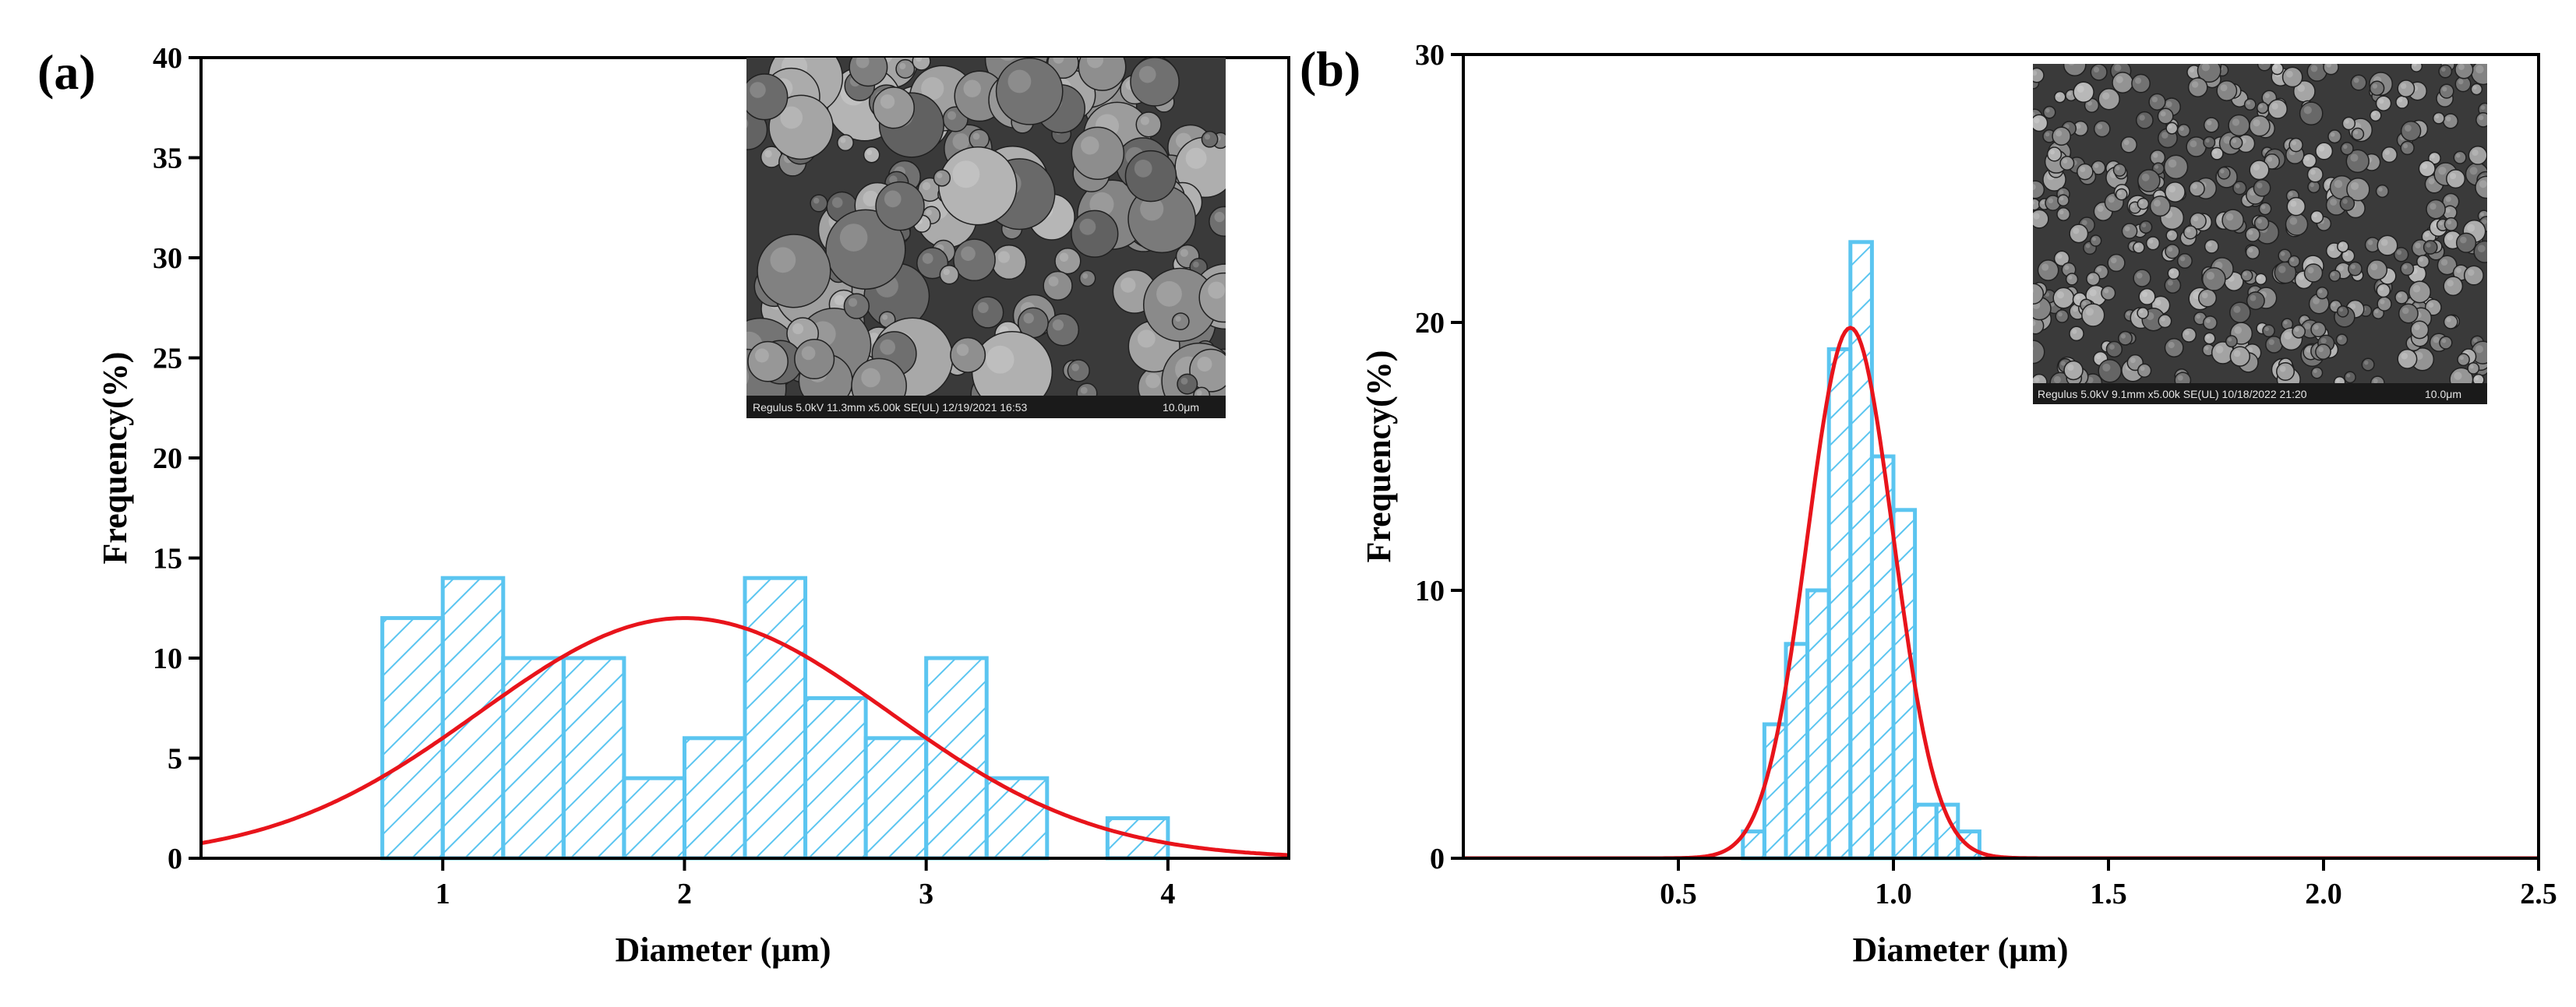 Image resolution: width=2576 pixels, height=1007 pixels. I want to click on chart-b-bar, so click(1818, 724).